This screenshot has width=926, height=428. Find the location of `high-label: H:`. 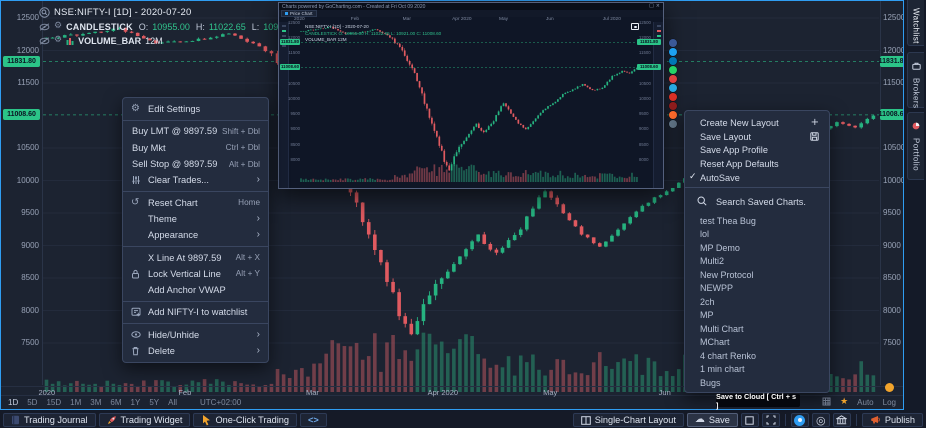

high-label: H: is located at coordinates (200, 26).